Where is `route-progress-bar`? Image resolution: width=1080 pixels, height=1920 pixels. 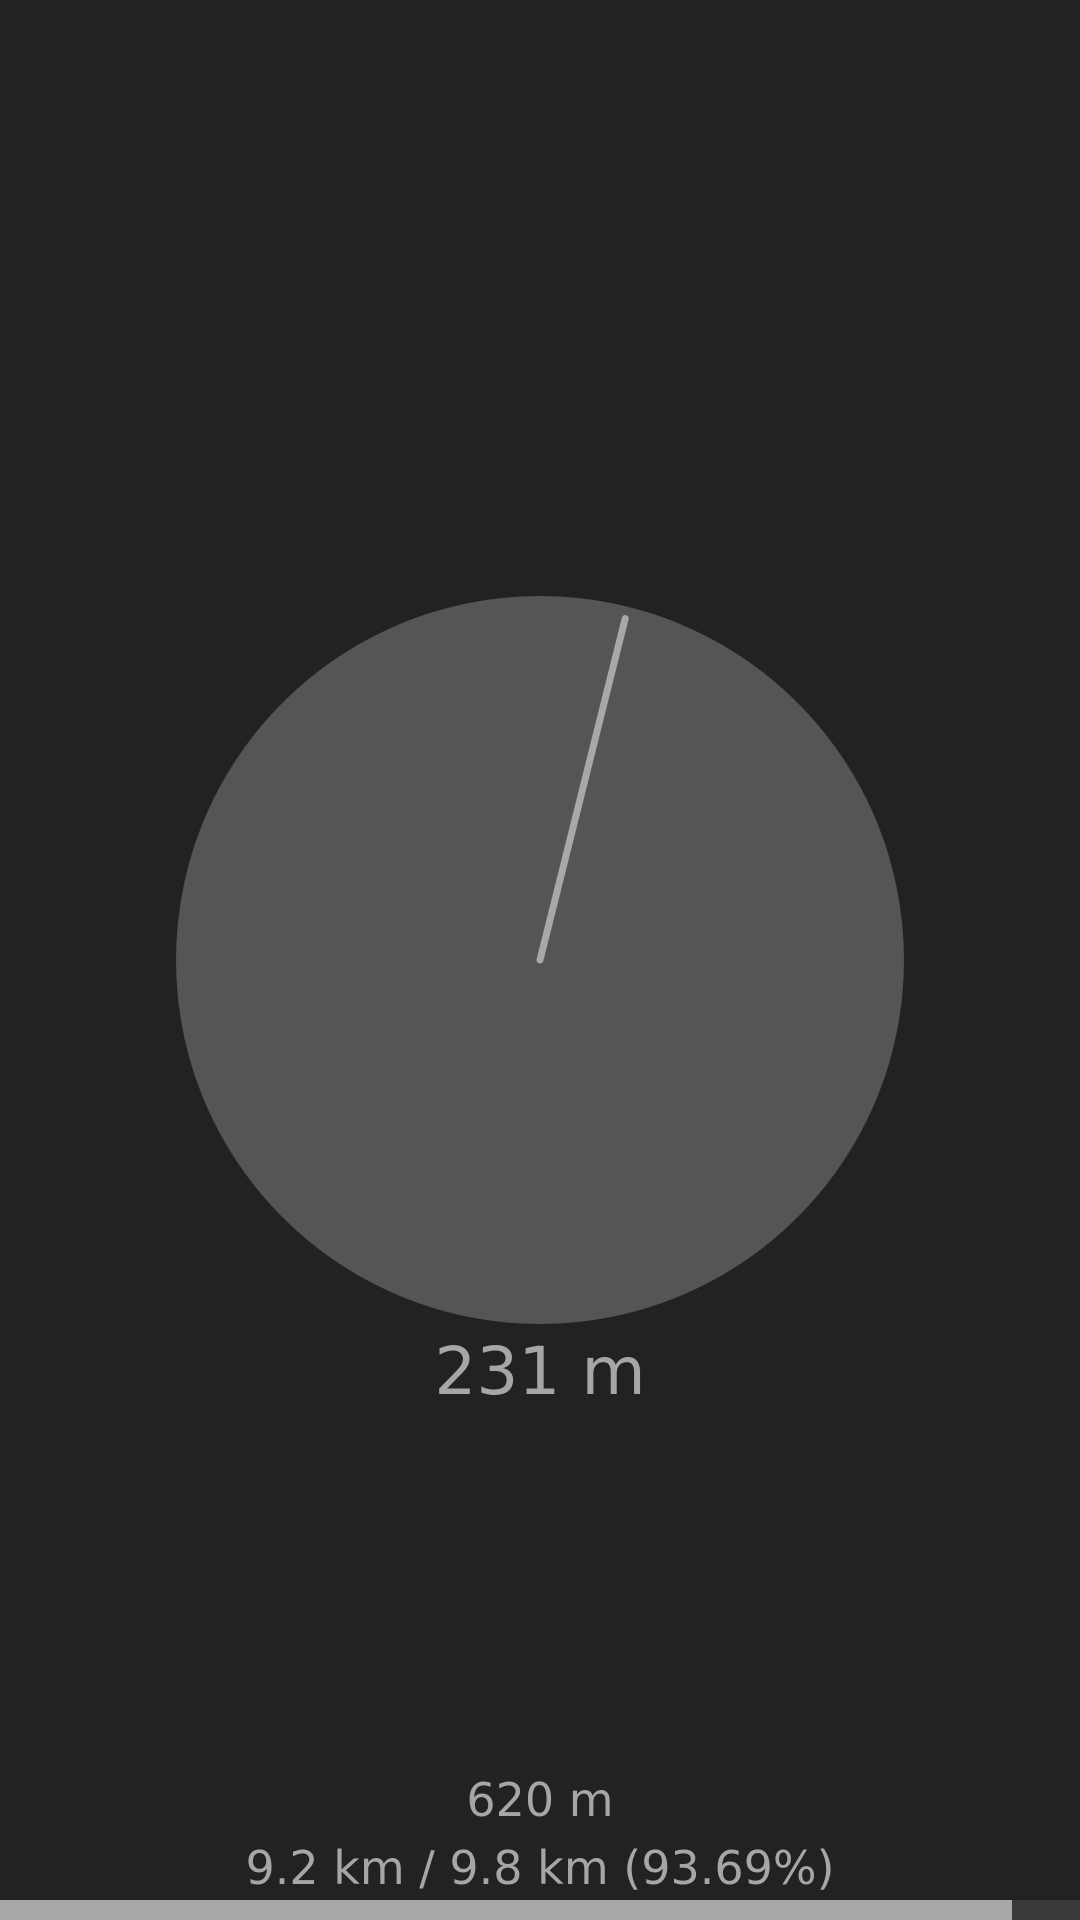
route-progress-bar is located at coordinates (540, 1910).